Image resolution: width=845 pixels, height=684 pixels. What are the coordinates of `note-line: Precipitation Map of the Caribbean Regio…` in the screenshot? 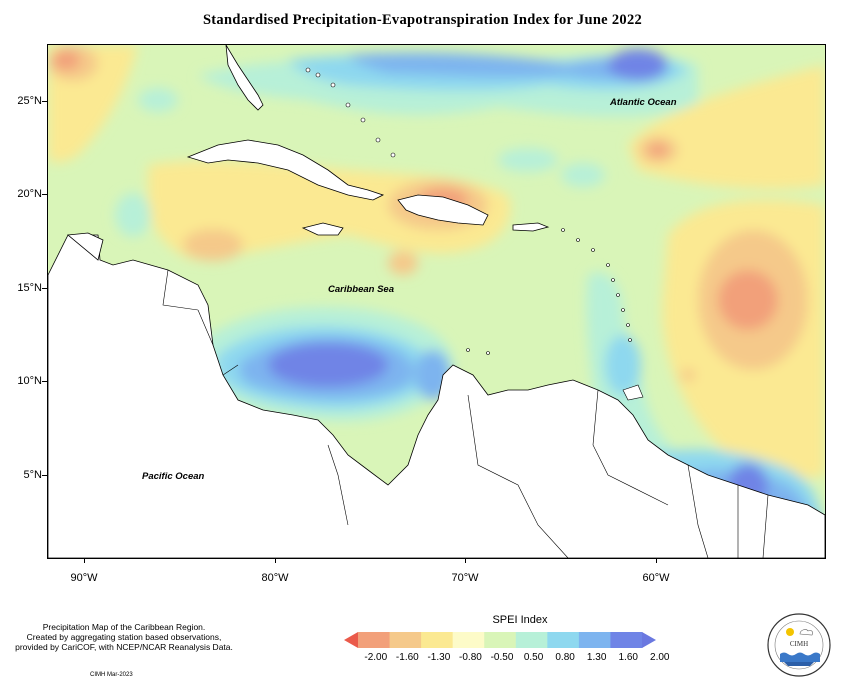 It's located at (124, 627).